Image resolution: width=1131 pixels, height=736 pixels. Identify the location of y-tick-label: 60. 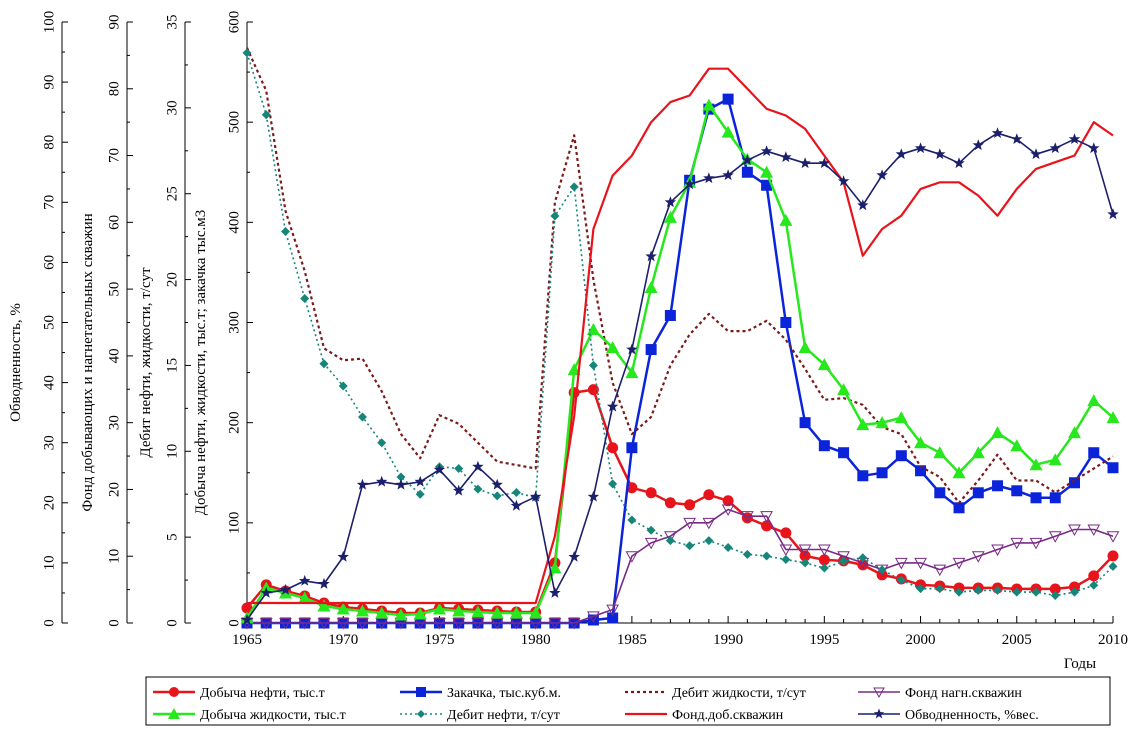
(114, 222).